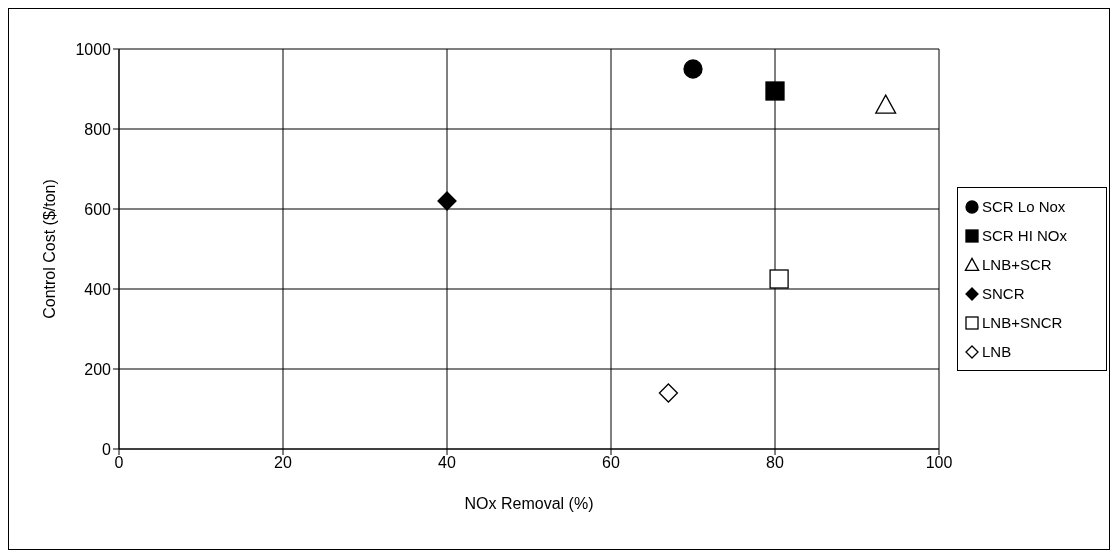  Describe the element at coordinates (775, 463) in the screenshot. I see `x-tick-label: 80` at that location.